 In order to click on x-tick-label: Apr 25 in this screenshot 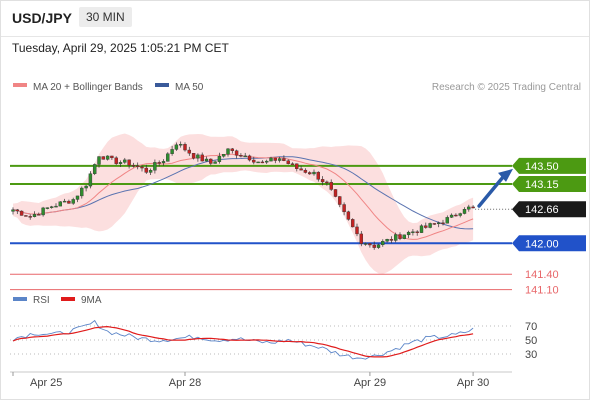, I will do `click(46, 383)`.